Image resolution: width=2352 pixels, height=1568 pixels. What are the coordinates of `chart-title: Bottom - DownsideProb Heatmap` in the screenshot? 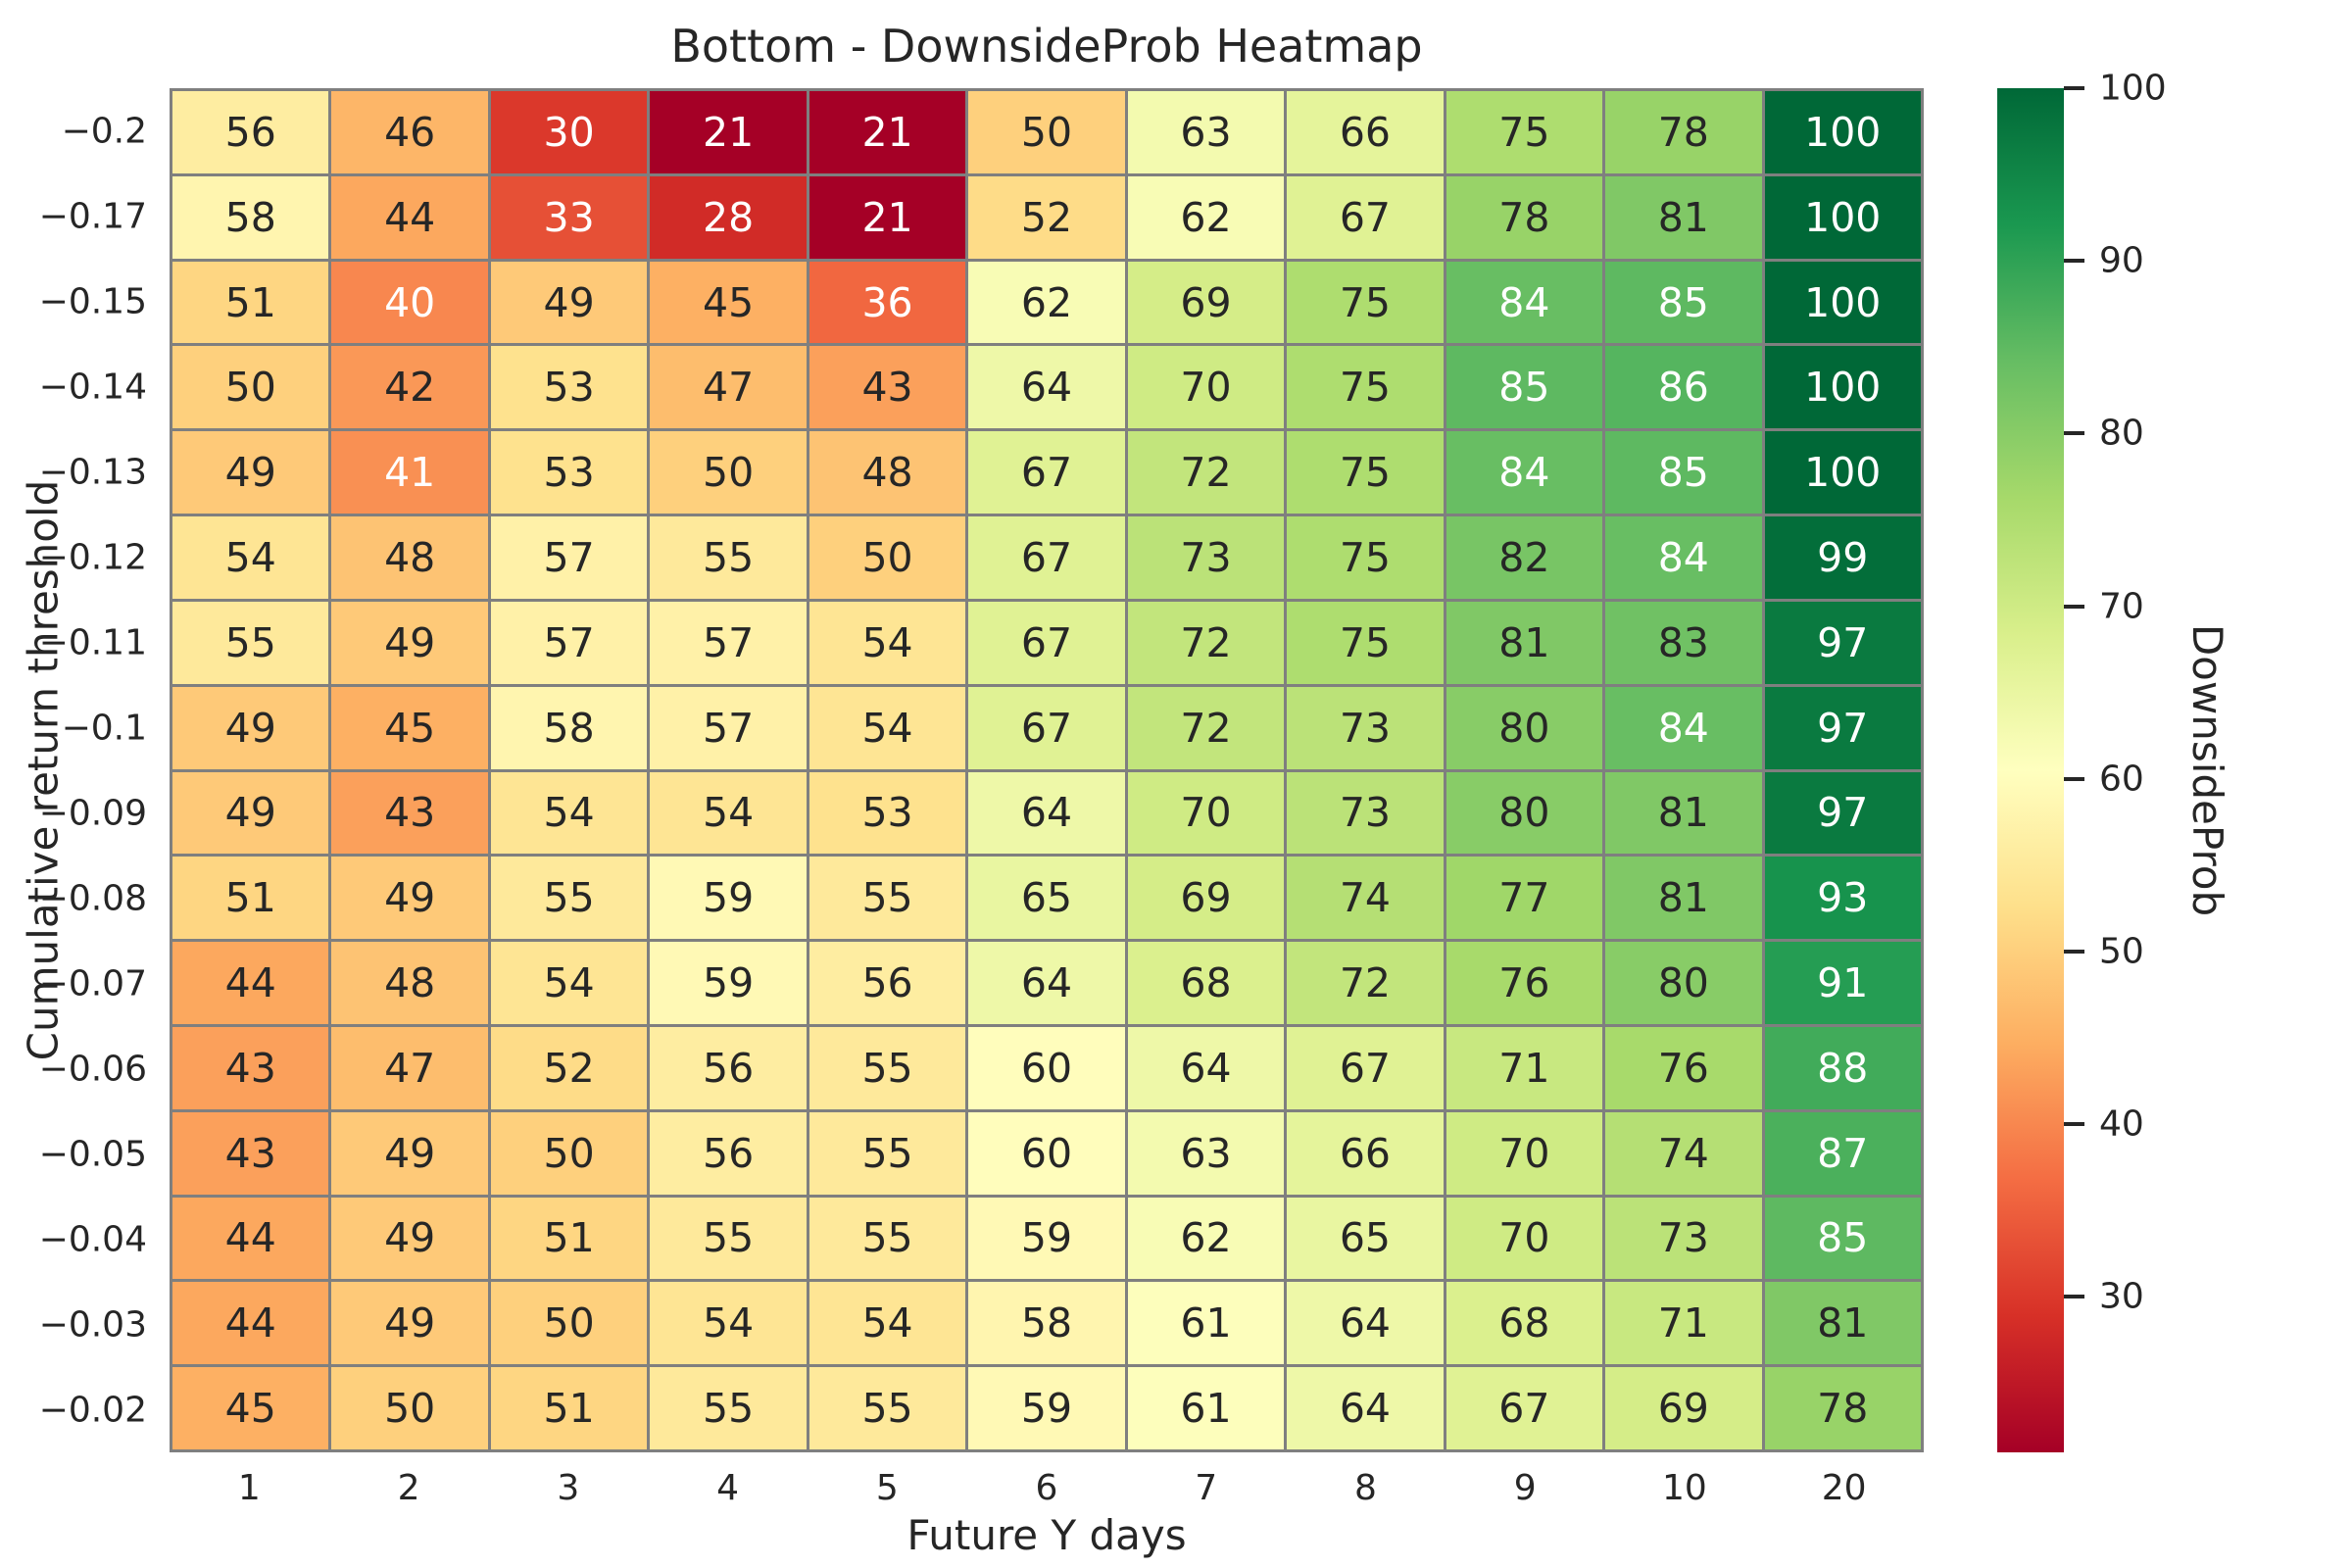 It's located at (1046, 47).